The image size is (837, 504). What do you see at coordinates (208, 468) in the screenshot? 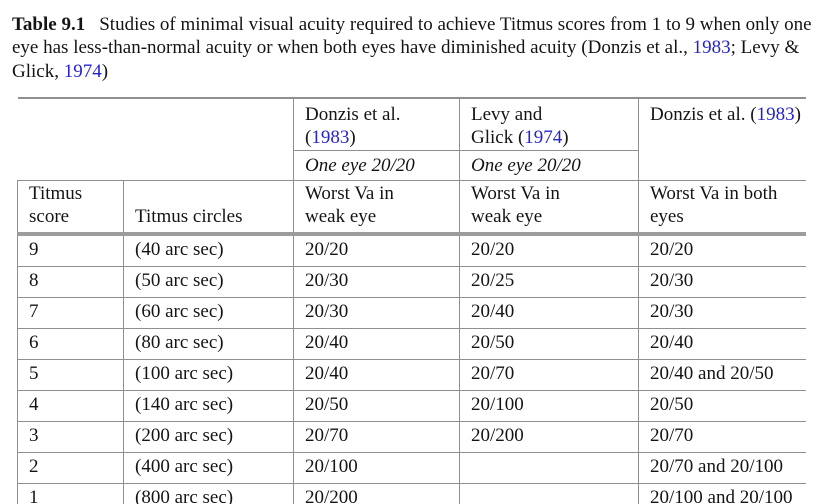
I see `cell-circles: (400 arc sec)` at bounding box center [208, 468].